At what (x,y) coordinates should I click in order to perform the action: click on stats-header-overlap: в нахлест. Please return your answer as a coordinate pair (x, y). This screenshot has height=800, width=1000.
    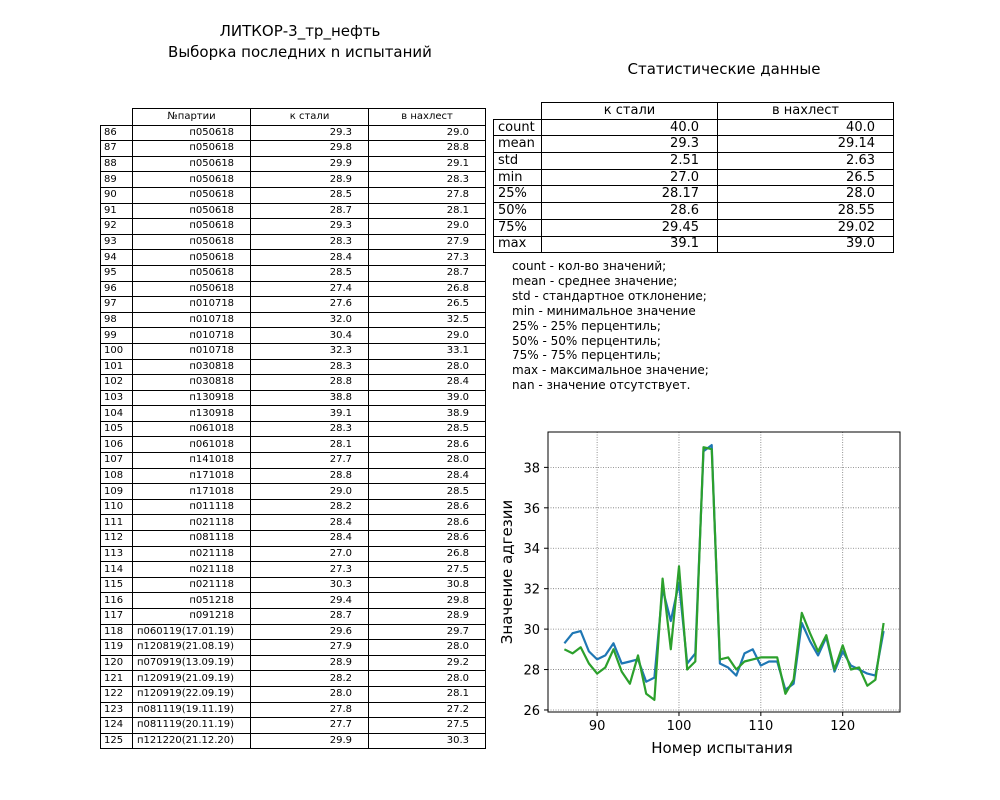
    Looking at the image, I should click on (805, 111).